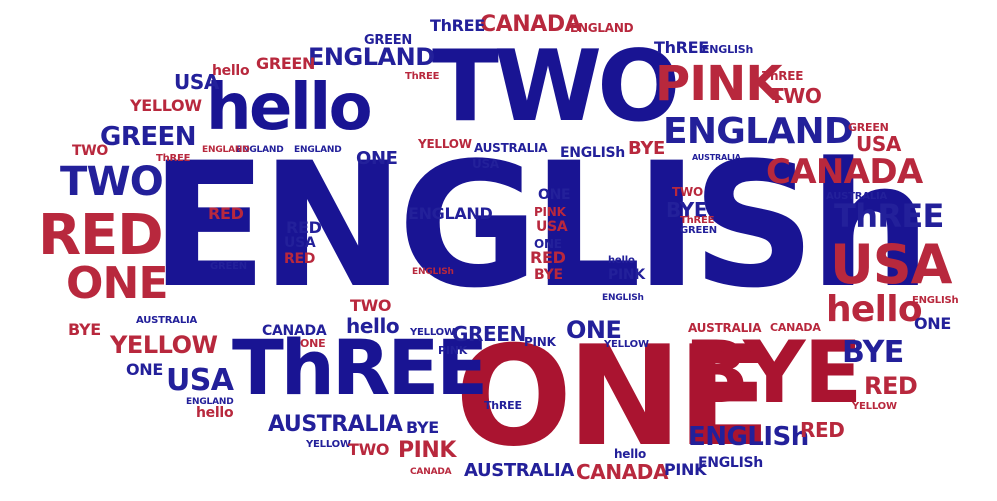  Describe the element at coordinates (489, 334) in the screenshot. I see `word-green-mid: GREEN` at that location.